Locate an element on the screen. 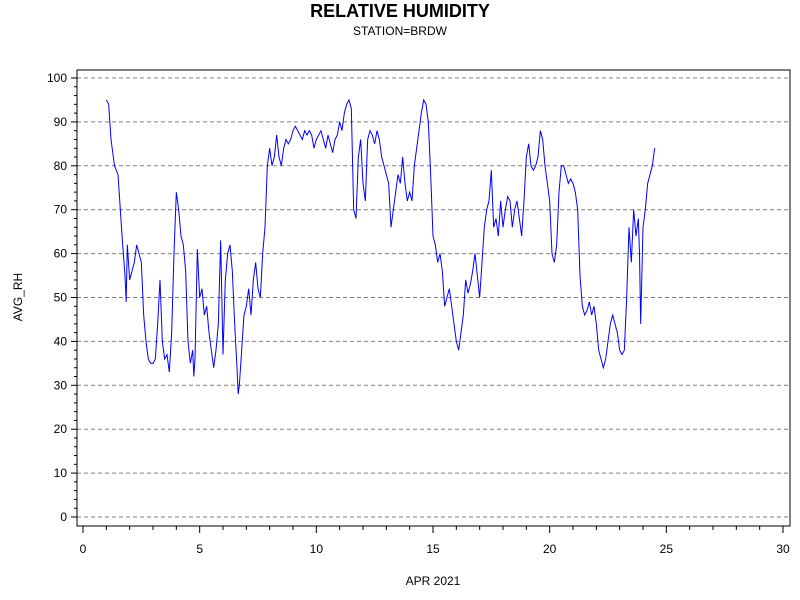  y-tick-label: 100 is located at coordinates (57, 78).